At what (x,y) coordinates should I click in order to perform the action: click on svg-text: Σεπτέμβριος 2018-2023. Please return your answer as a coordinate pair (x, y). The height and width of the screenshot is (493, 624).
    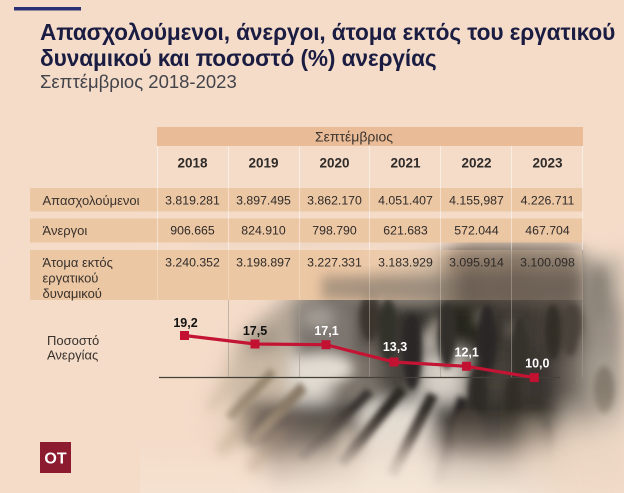
    Looking at the image, I should click on (138, 81).